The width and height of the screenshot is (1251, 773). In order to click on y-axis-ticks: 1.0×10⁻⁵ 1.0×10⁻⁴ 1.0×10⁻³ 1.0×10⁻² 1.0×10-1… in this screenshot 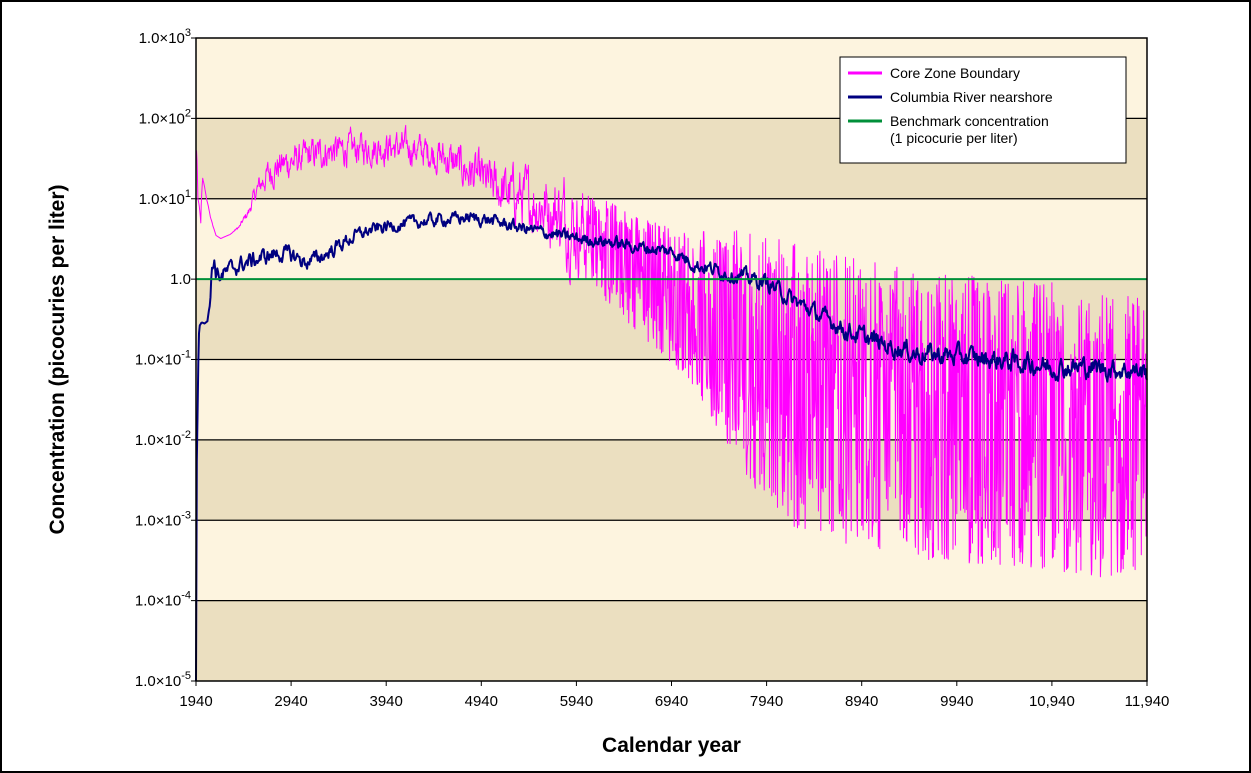, I will do `click(165, 358)`.